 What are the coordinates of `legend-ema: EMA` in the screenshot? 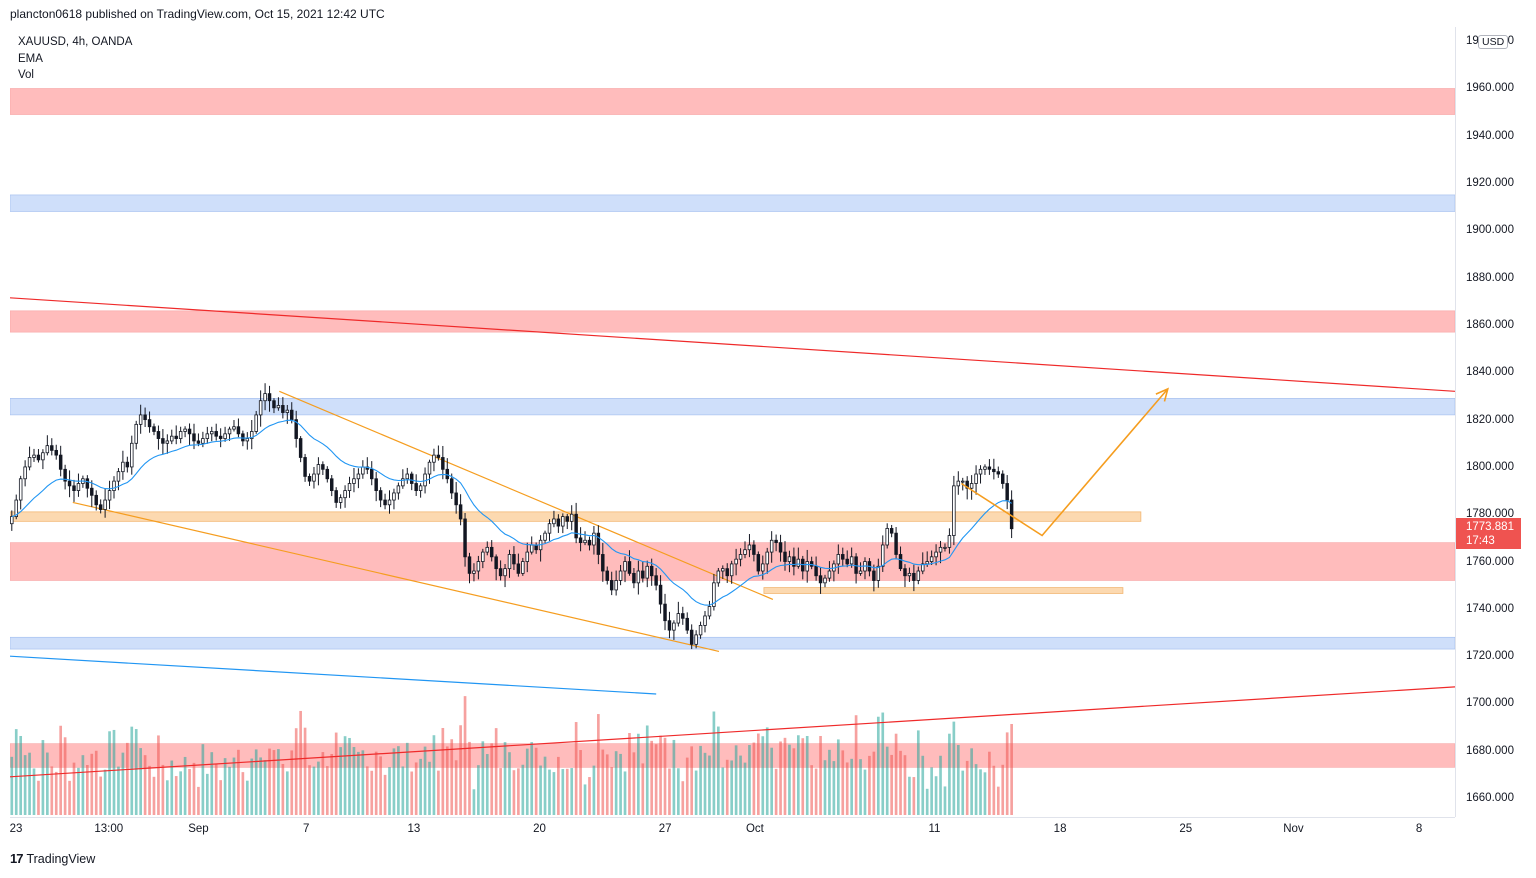 It's located at (30, 58).